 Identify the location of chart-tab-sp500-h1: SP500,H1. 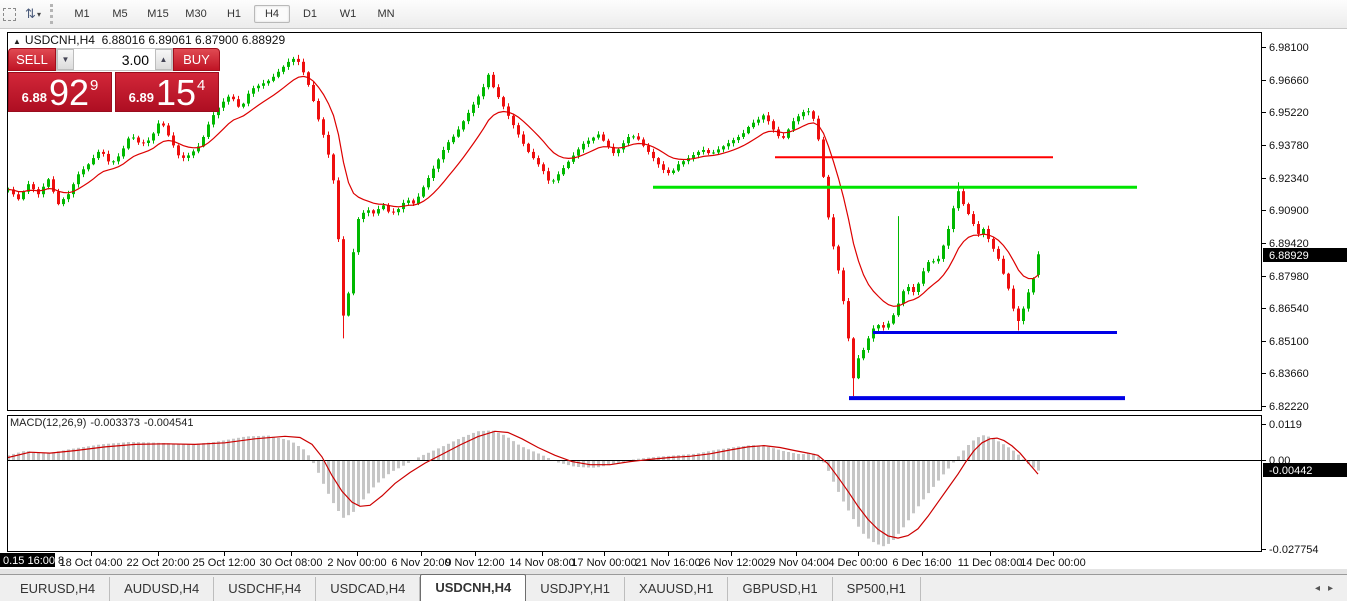
(877, 589).